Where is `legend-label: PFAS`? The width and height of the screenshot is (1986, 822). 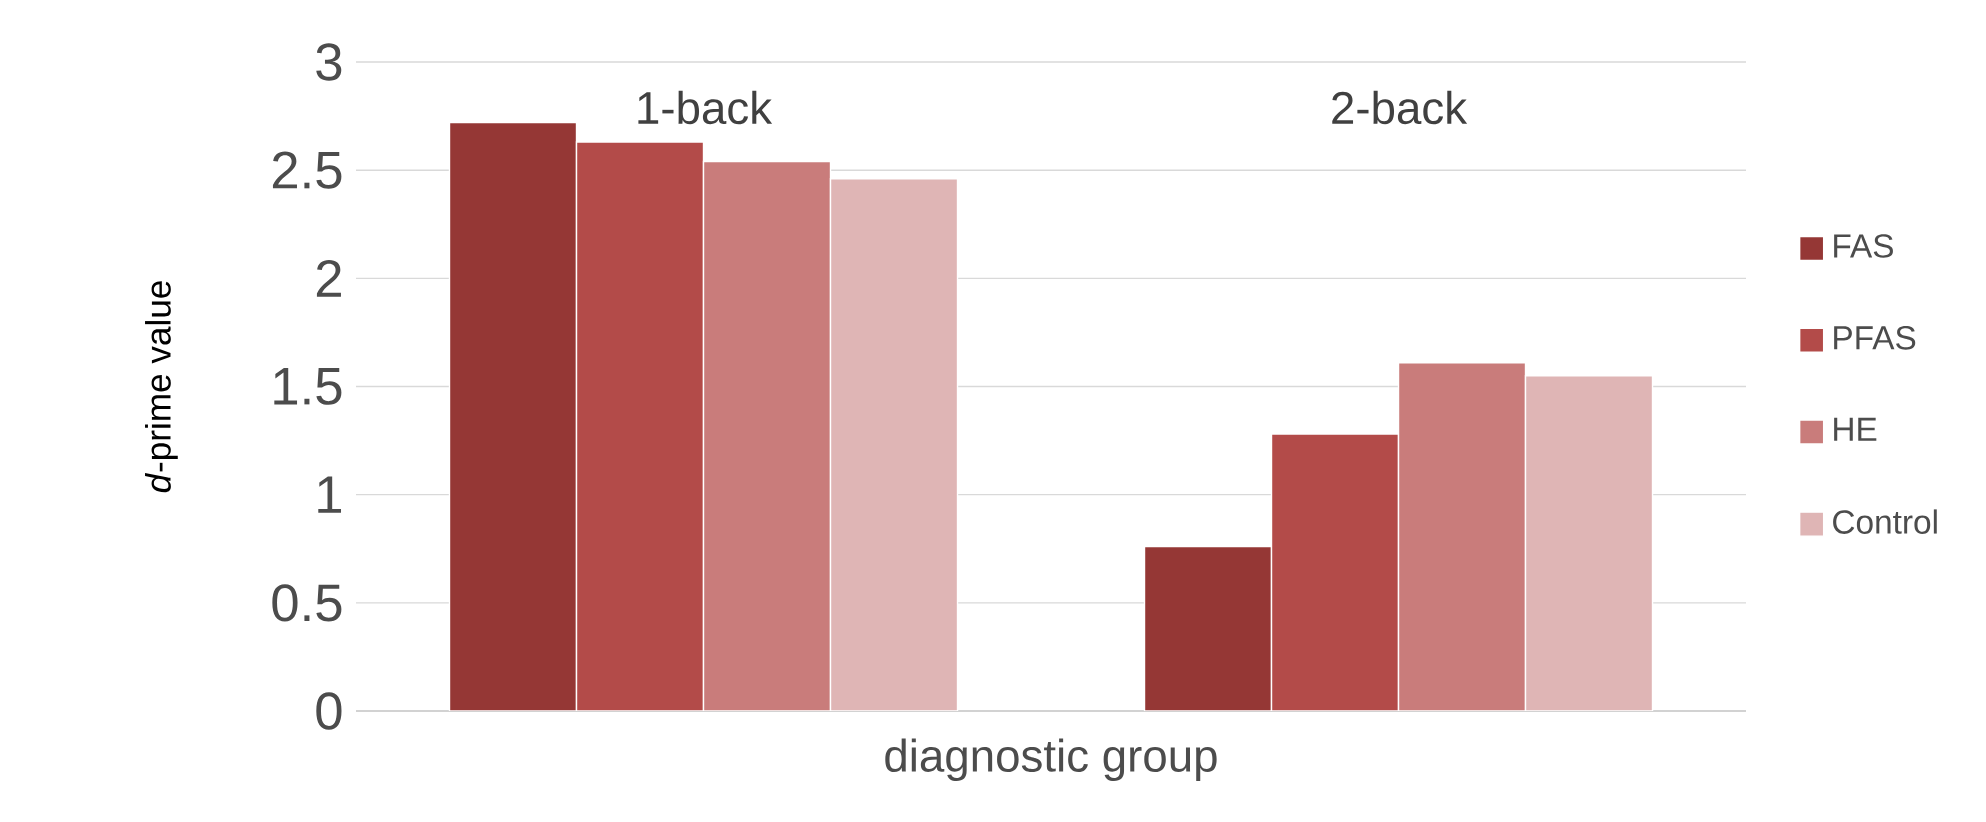 legend-label: PFAS is located at coordinates (1875, 338).